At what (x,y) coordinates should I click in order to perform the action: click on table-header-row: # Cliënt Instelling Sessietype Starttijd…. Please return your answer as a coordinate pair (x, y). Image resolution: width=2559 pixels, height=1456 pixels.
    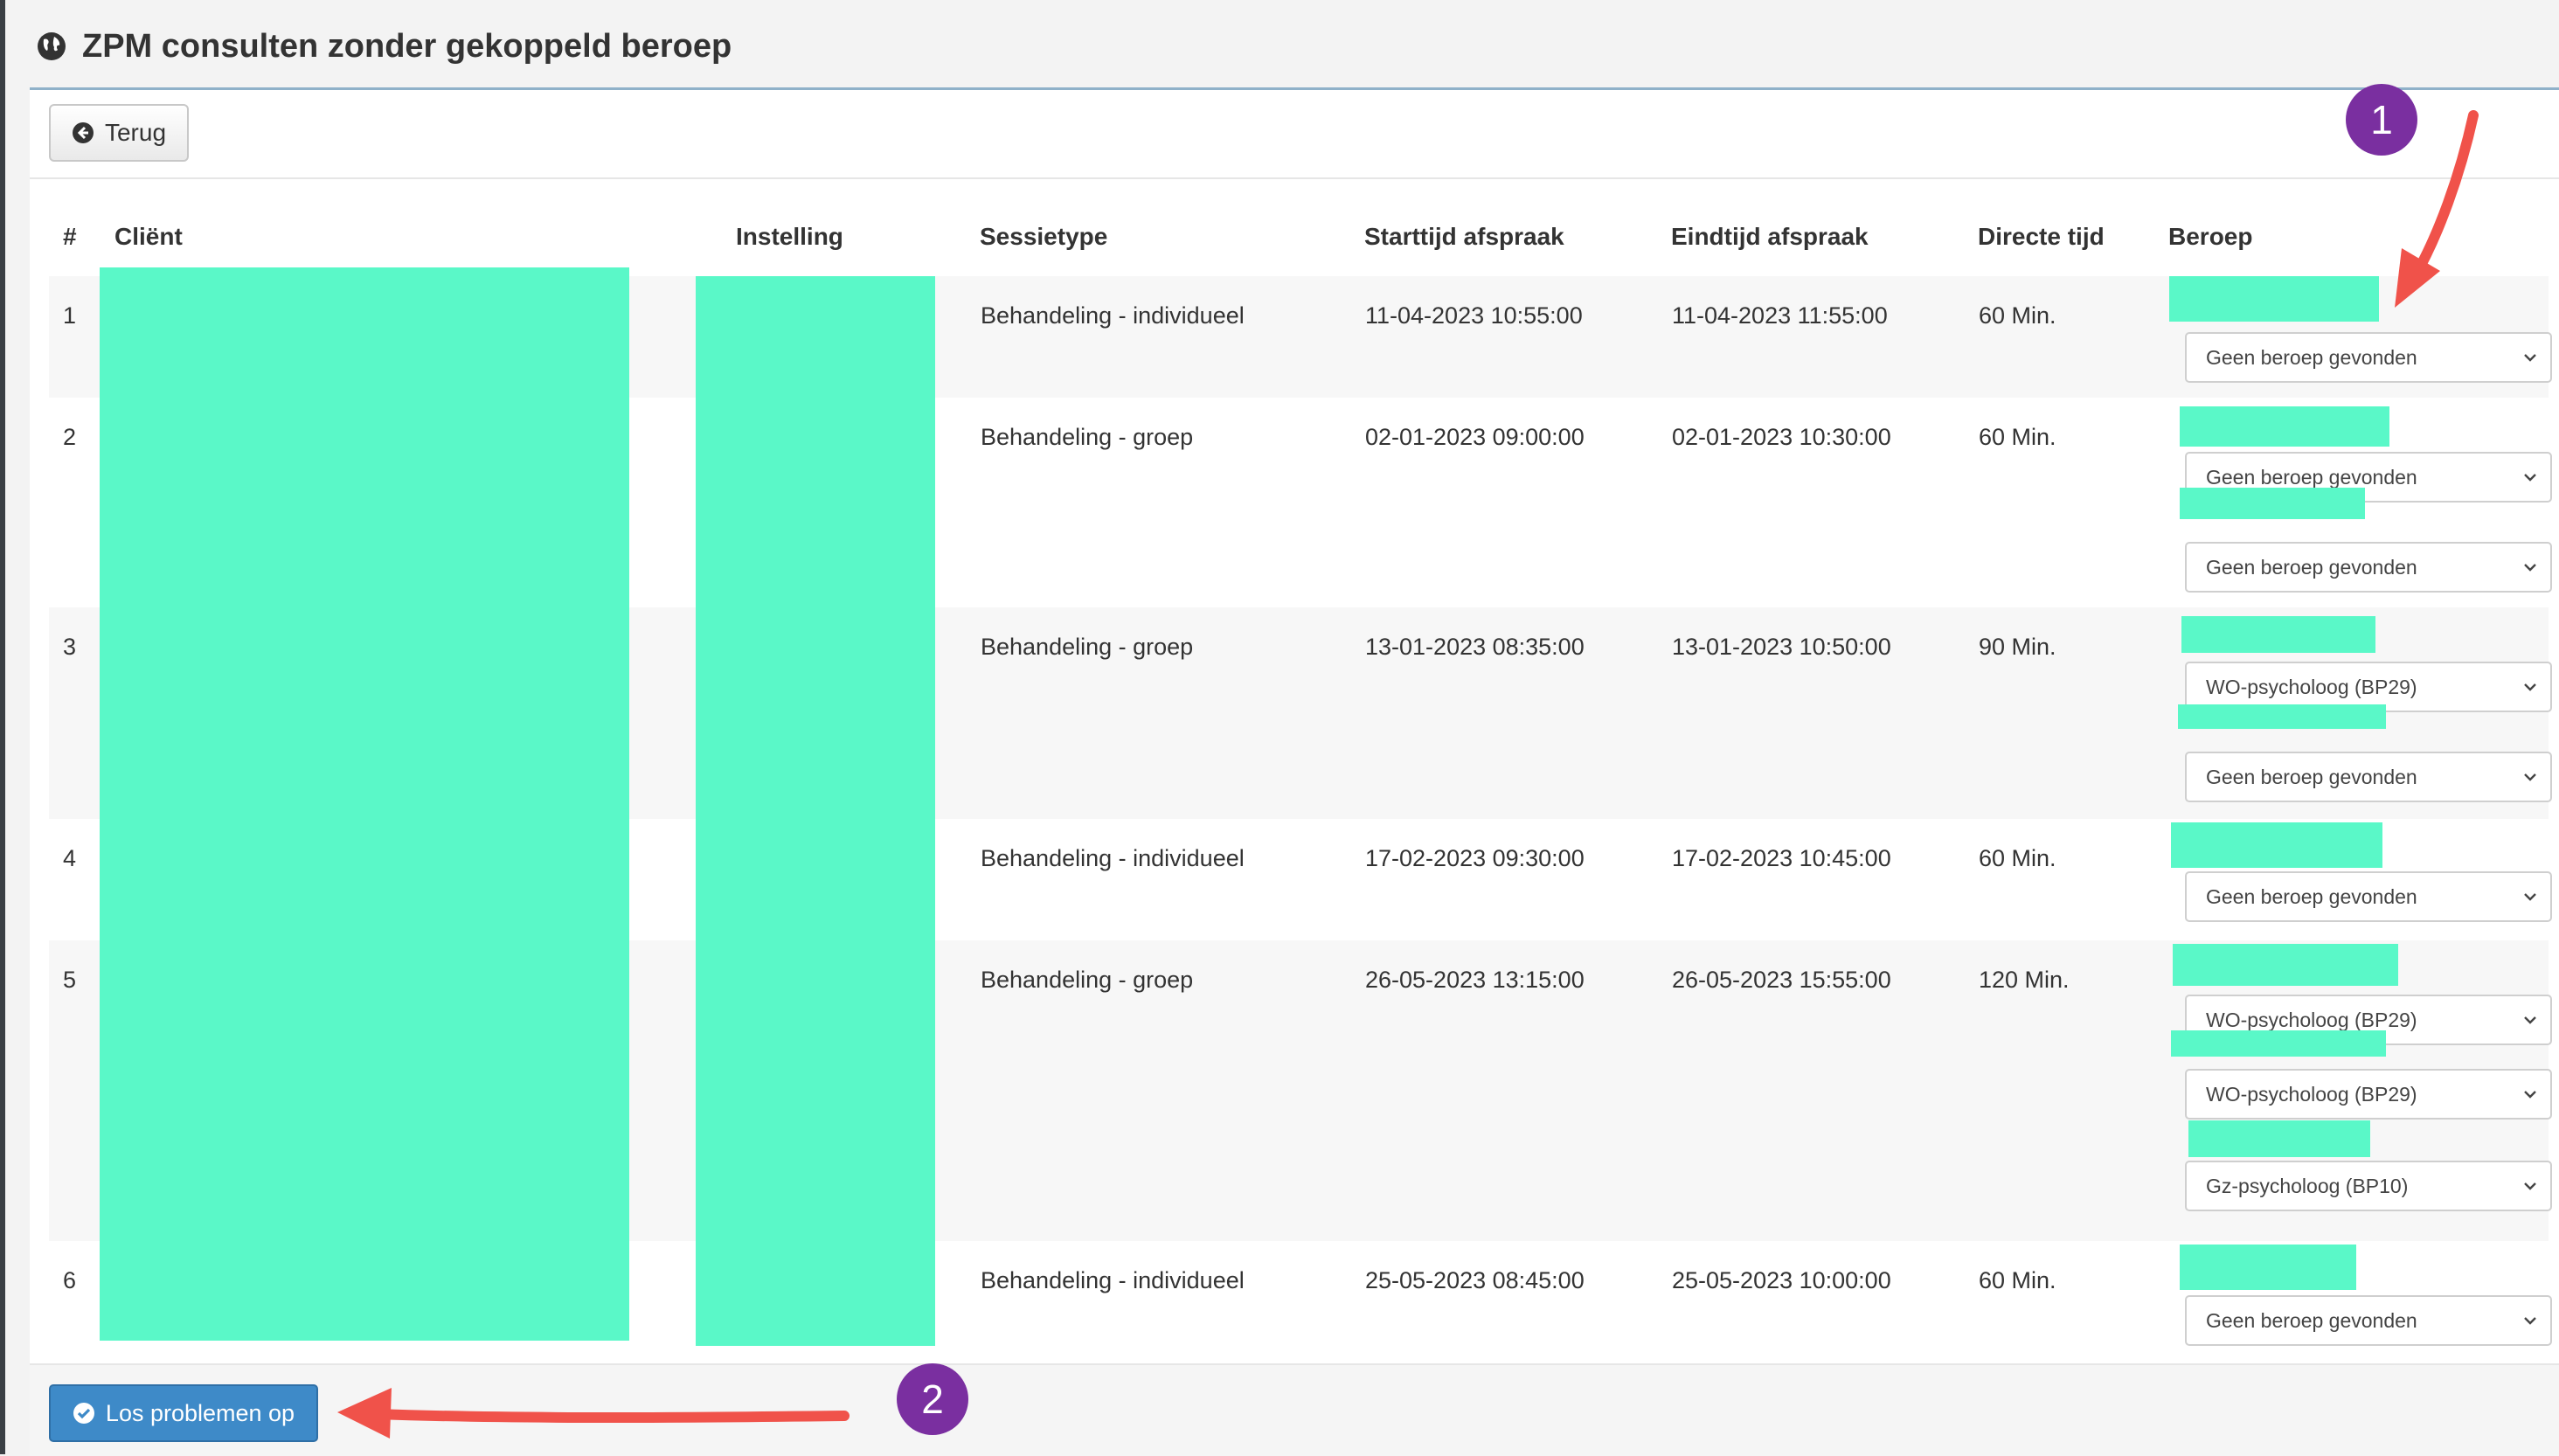
    Looking at the image, I should click on (1299, 237).